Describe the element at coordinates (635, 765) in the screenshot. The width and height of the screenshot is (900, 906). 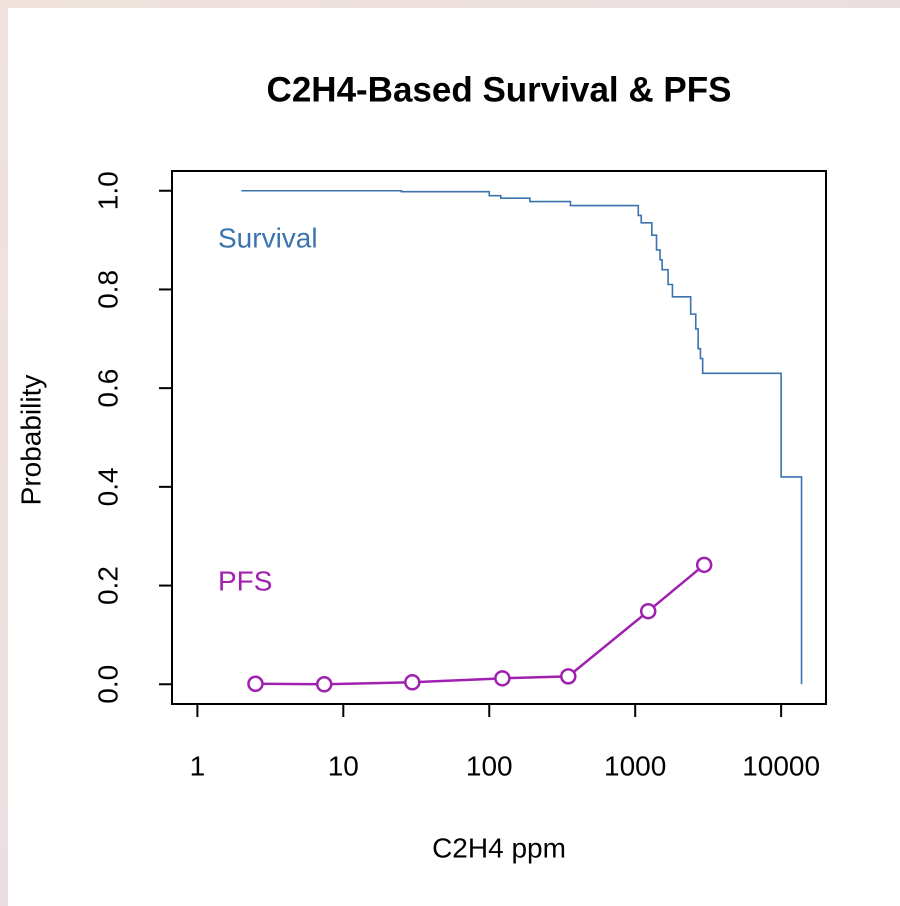
I see `x-tick-label: 1000` at that location.